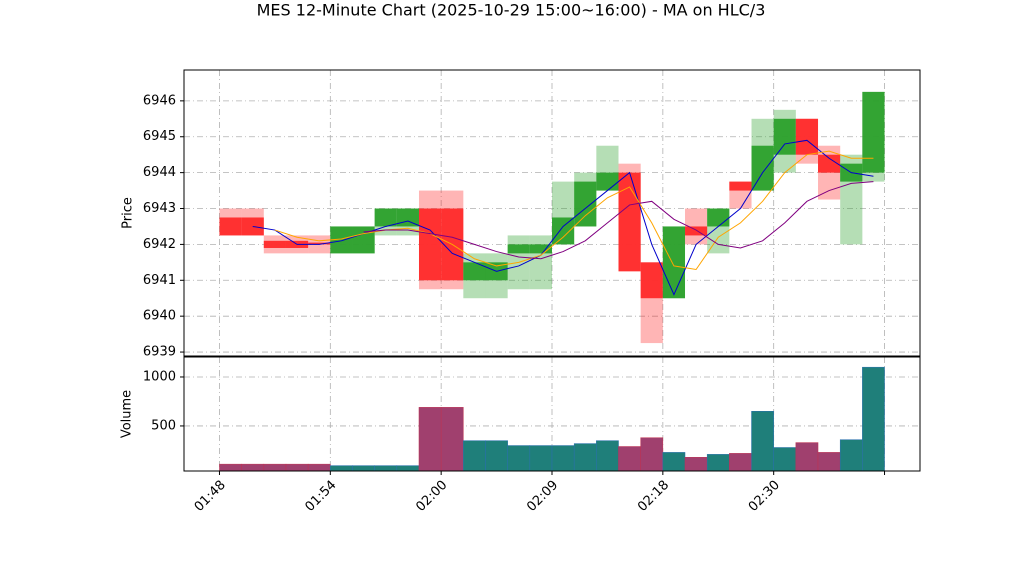  Describe the element at coordinates (159, 136) in the screenshot. I see `y-tick-label: 6945` at that location.